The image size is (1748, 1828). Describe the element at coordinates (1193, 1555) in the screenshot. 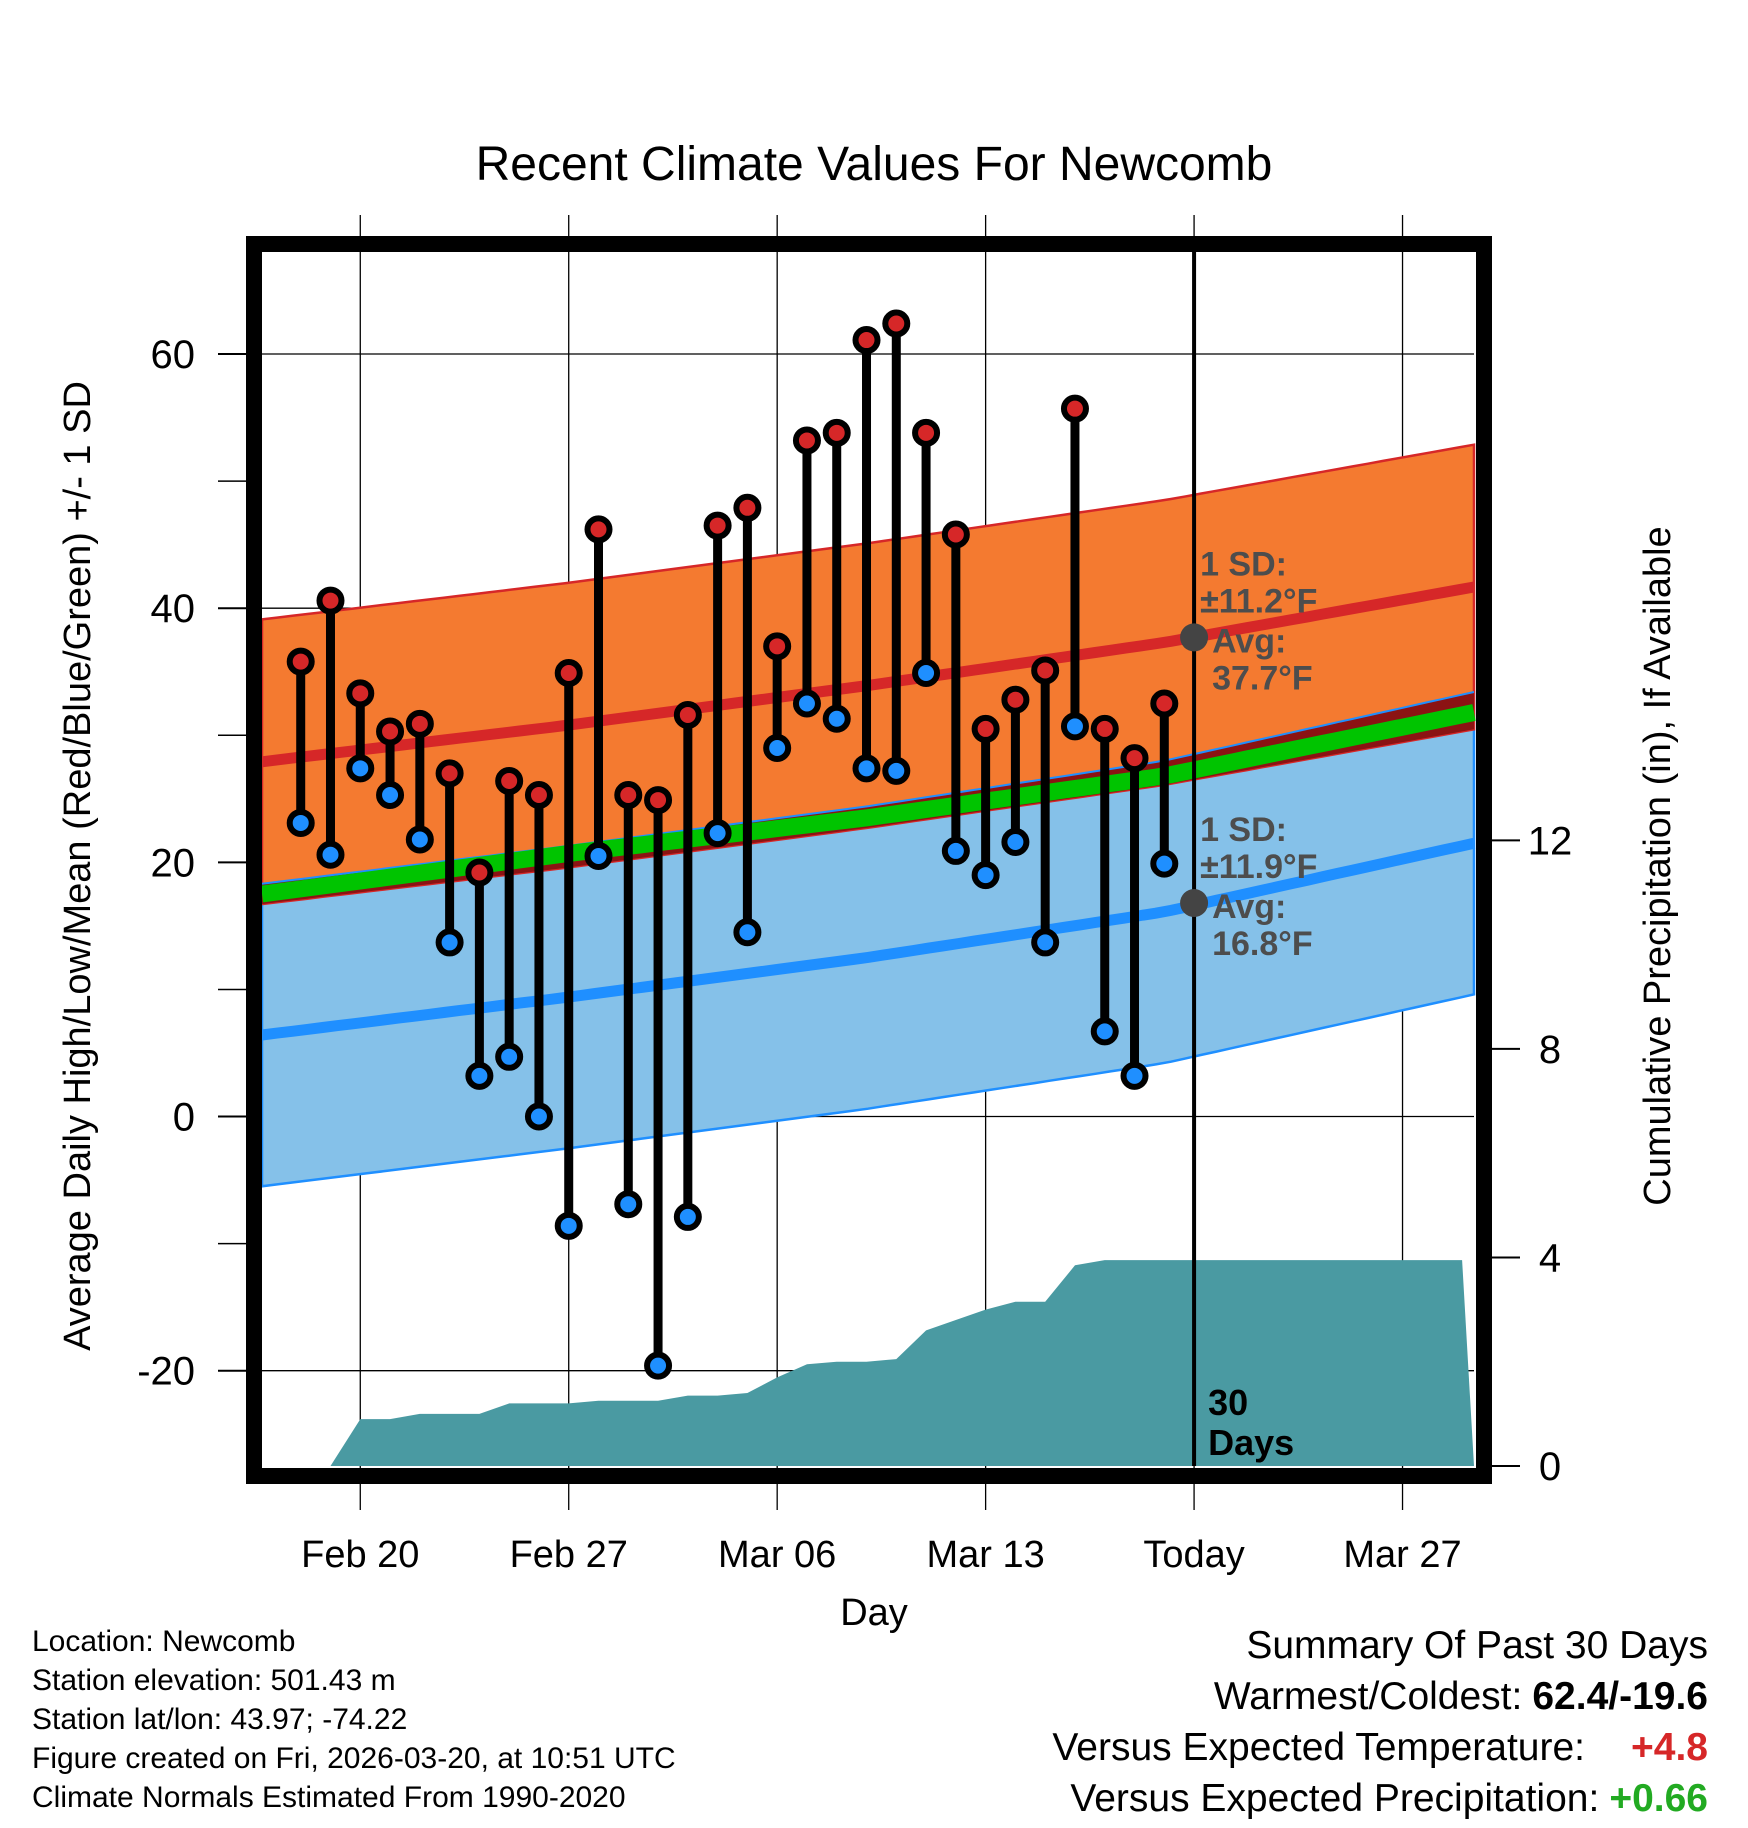

I see `x-tick-label-4: Today` at that location.